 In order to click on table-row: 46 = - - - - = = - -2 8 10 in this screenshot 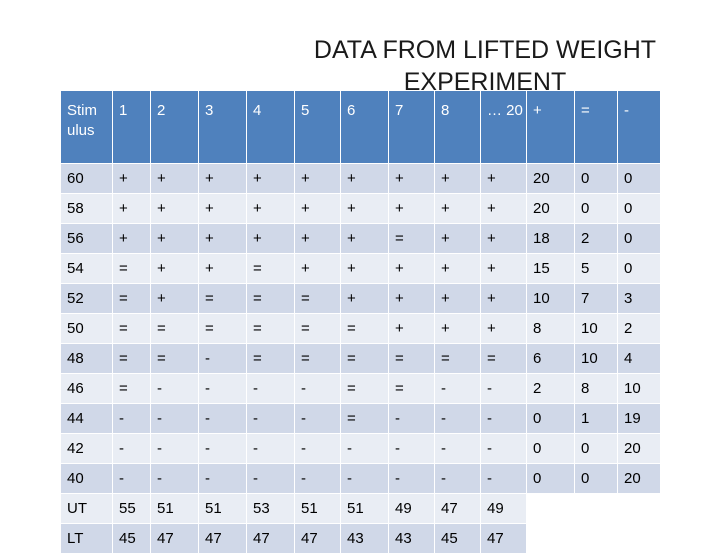, I will do `click(360, 388)`.